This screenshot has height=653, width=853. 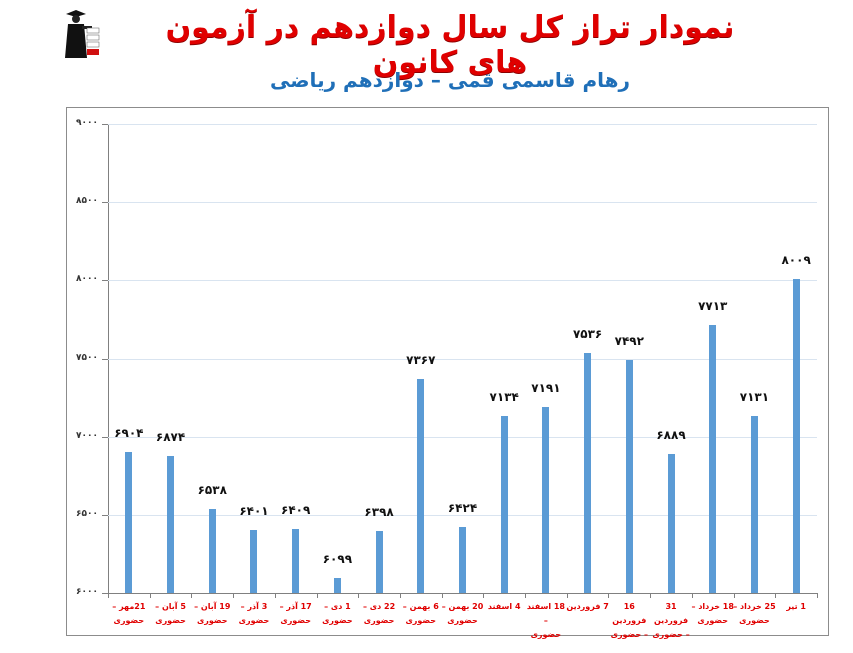 What do you see at coordinates (712, 606) in the screenshot?
I see `x-label-line1: 18 خرداد –` at bounding box center [712, 606].